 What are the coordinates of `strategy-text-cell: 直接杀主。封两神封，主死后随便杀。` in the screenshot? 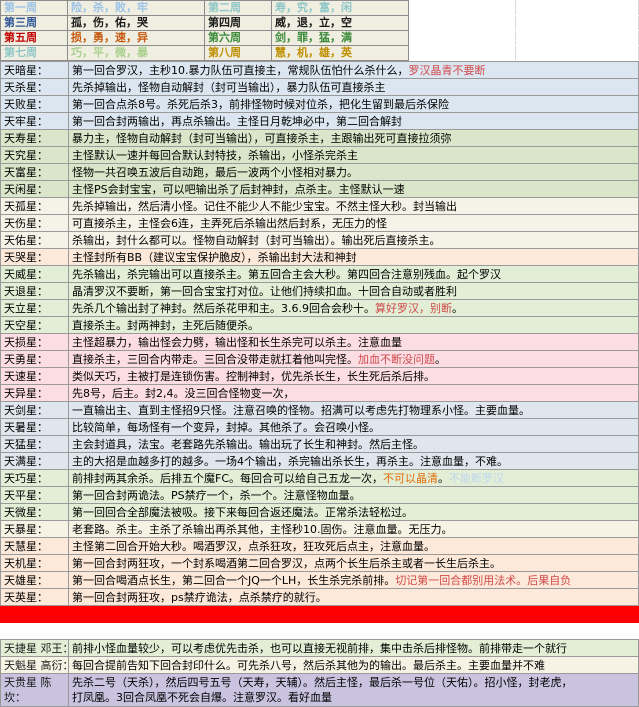 It's located at (353, 325).